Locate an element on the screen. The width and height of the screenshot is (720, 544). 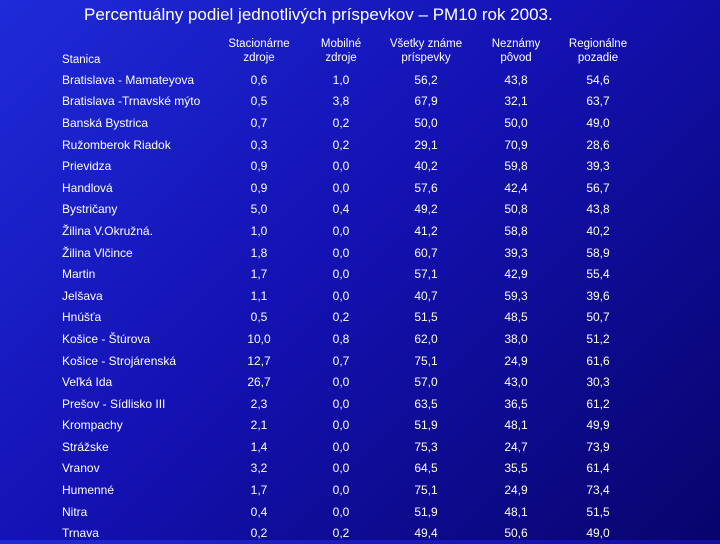
stationary-sources-value: 0,4 is located at coordinates (259, 511).